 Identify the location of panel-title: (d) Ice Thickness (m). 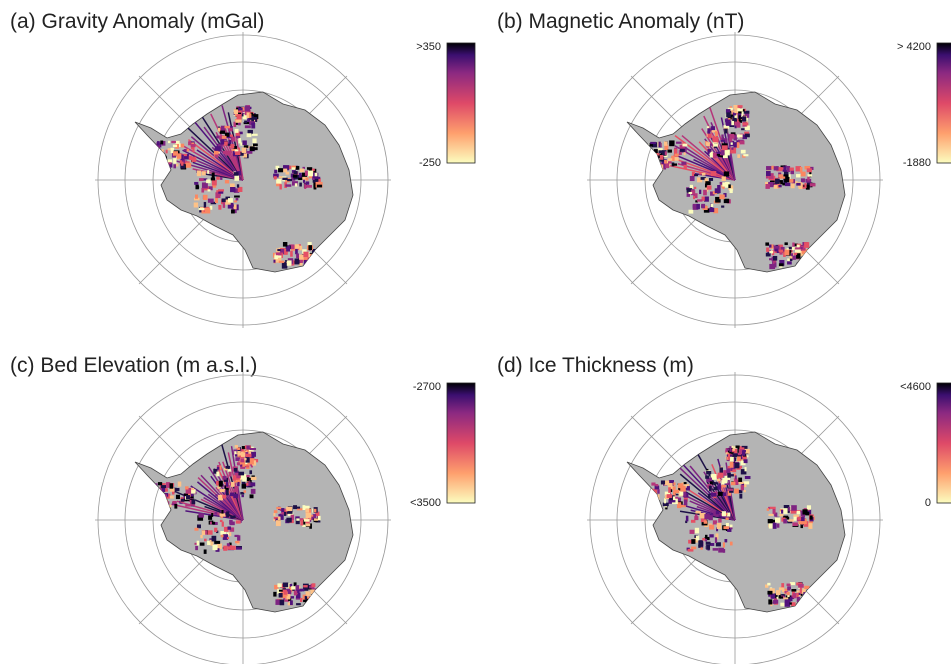
(595, 365).